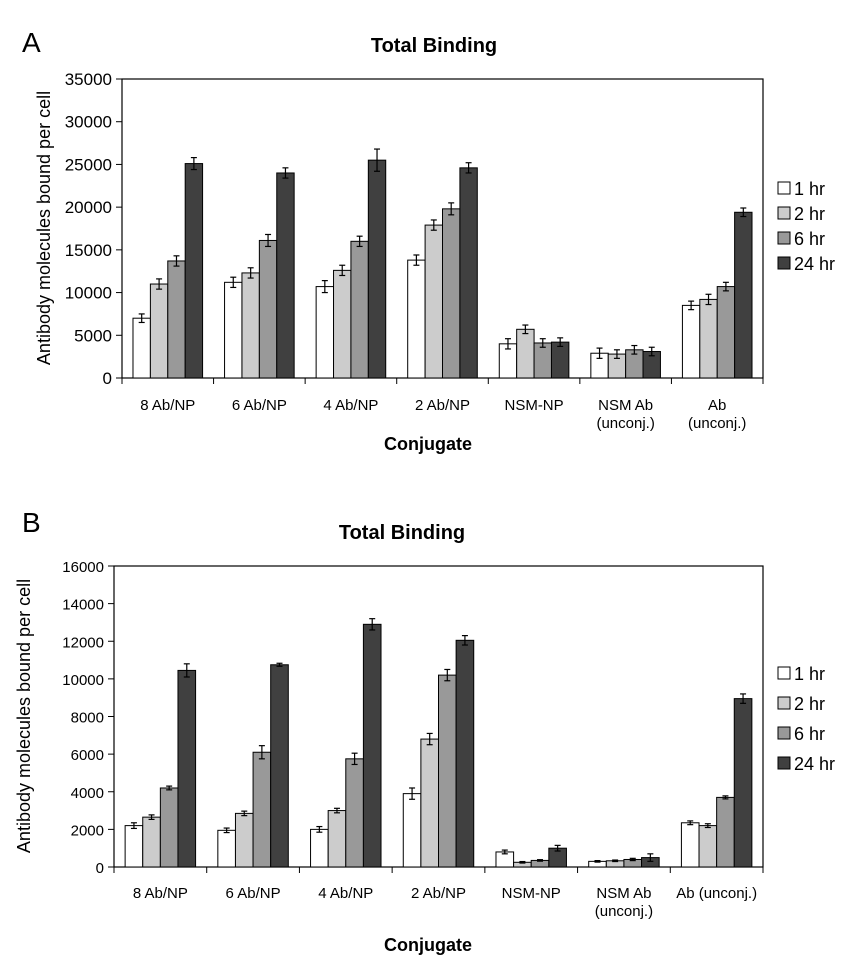 This screenshot has height=973, width=851. Describe the element at coordinates (83, 567) in the screenshot. I see `y-tick-label: 16000` at that location.